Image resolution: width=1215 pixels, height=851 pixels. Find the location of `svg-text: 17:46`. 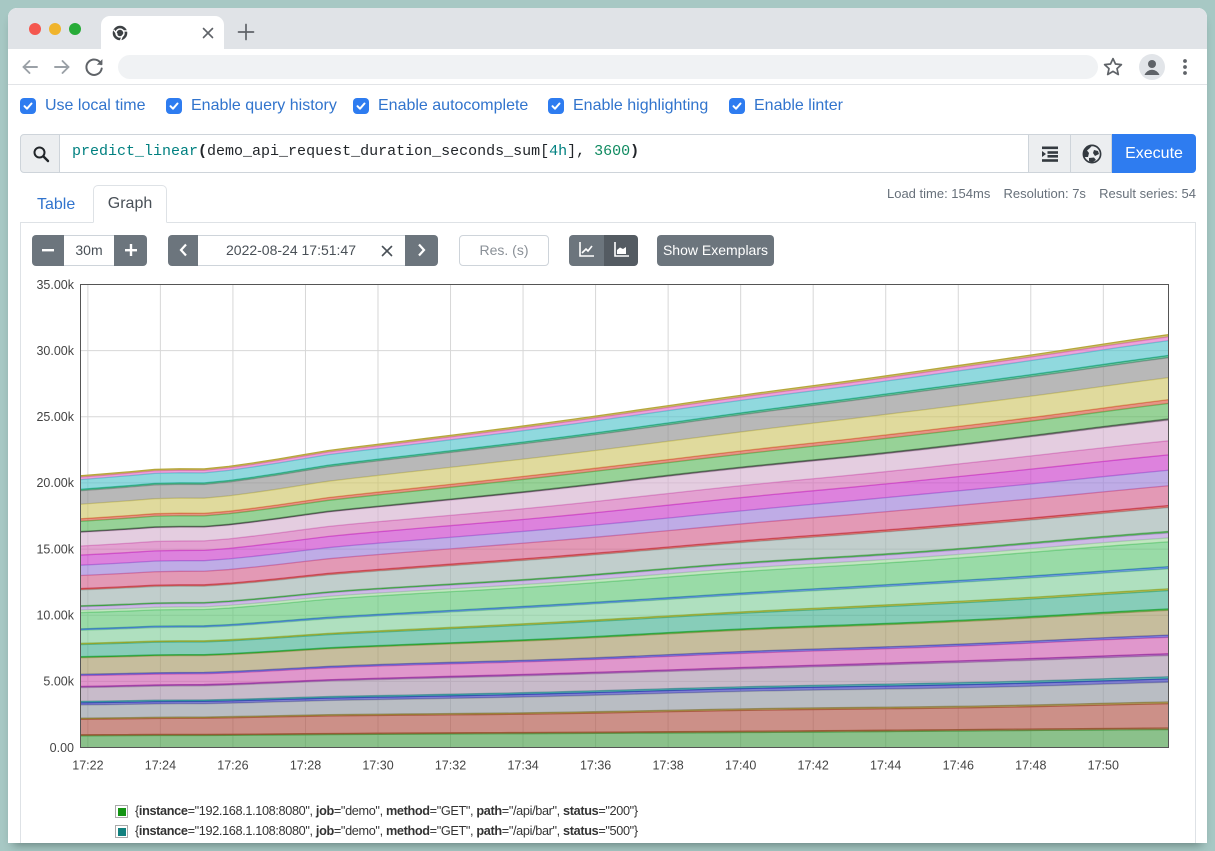

svg-text: 17:46 is located at coordinates (958, 766).